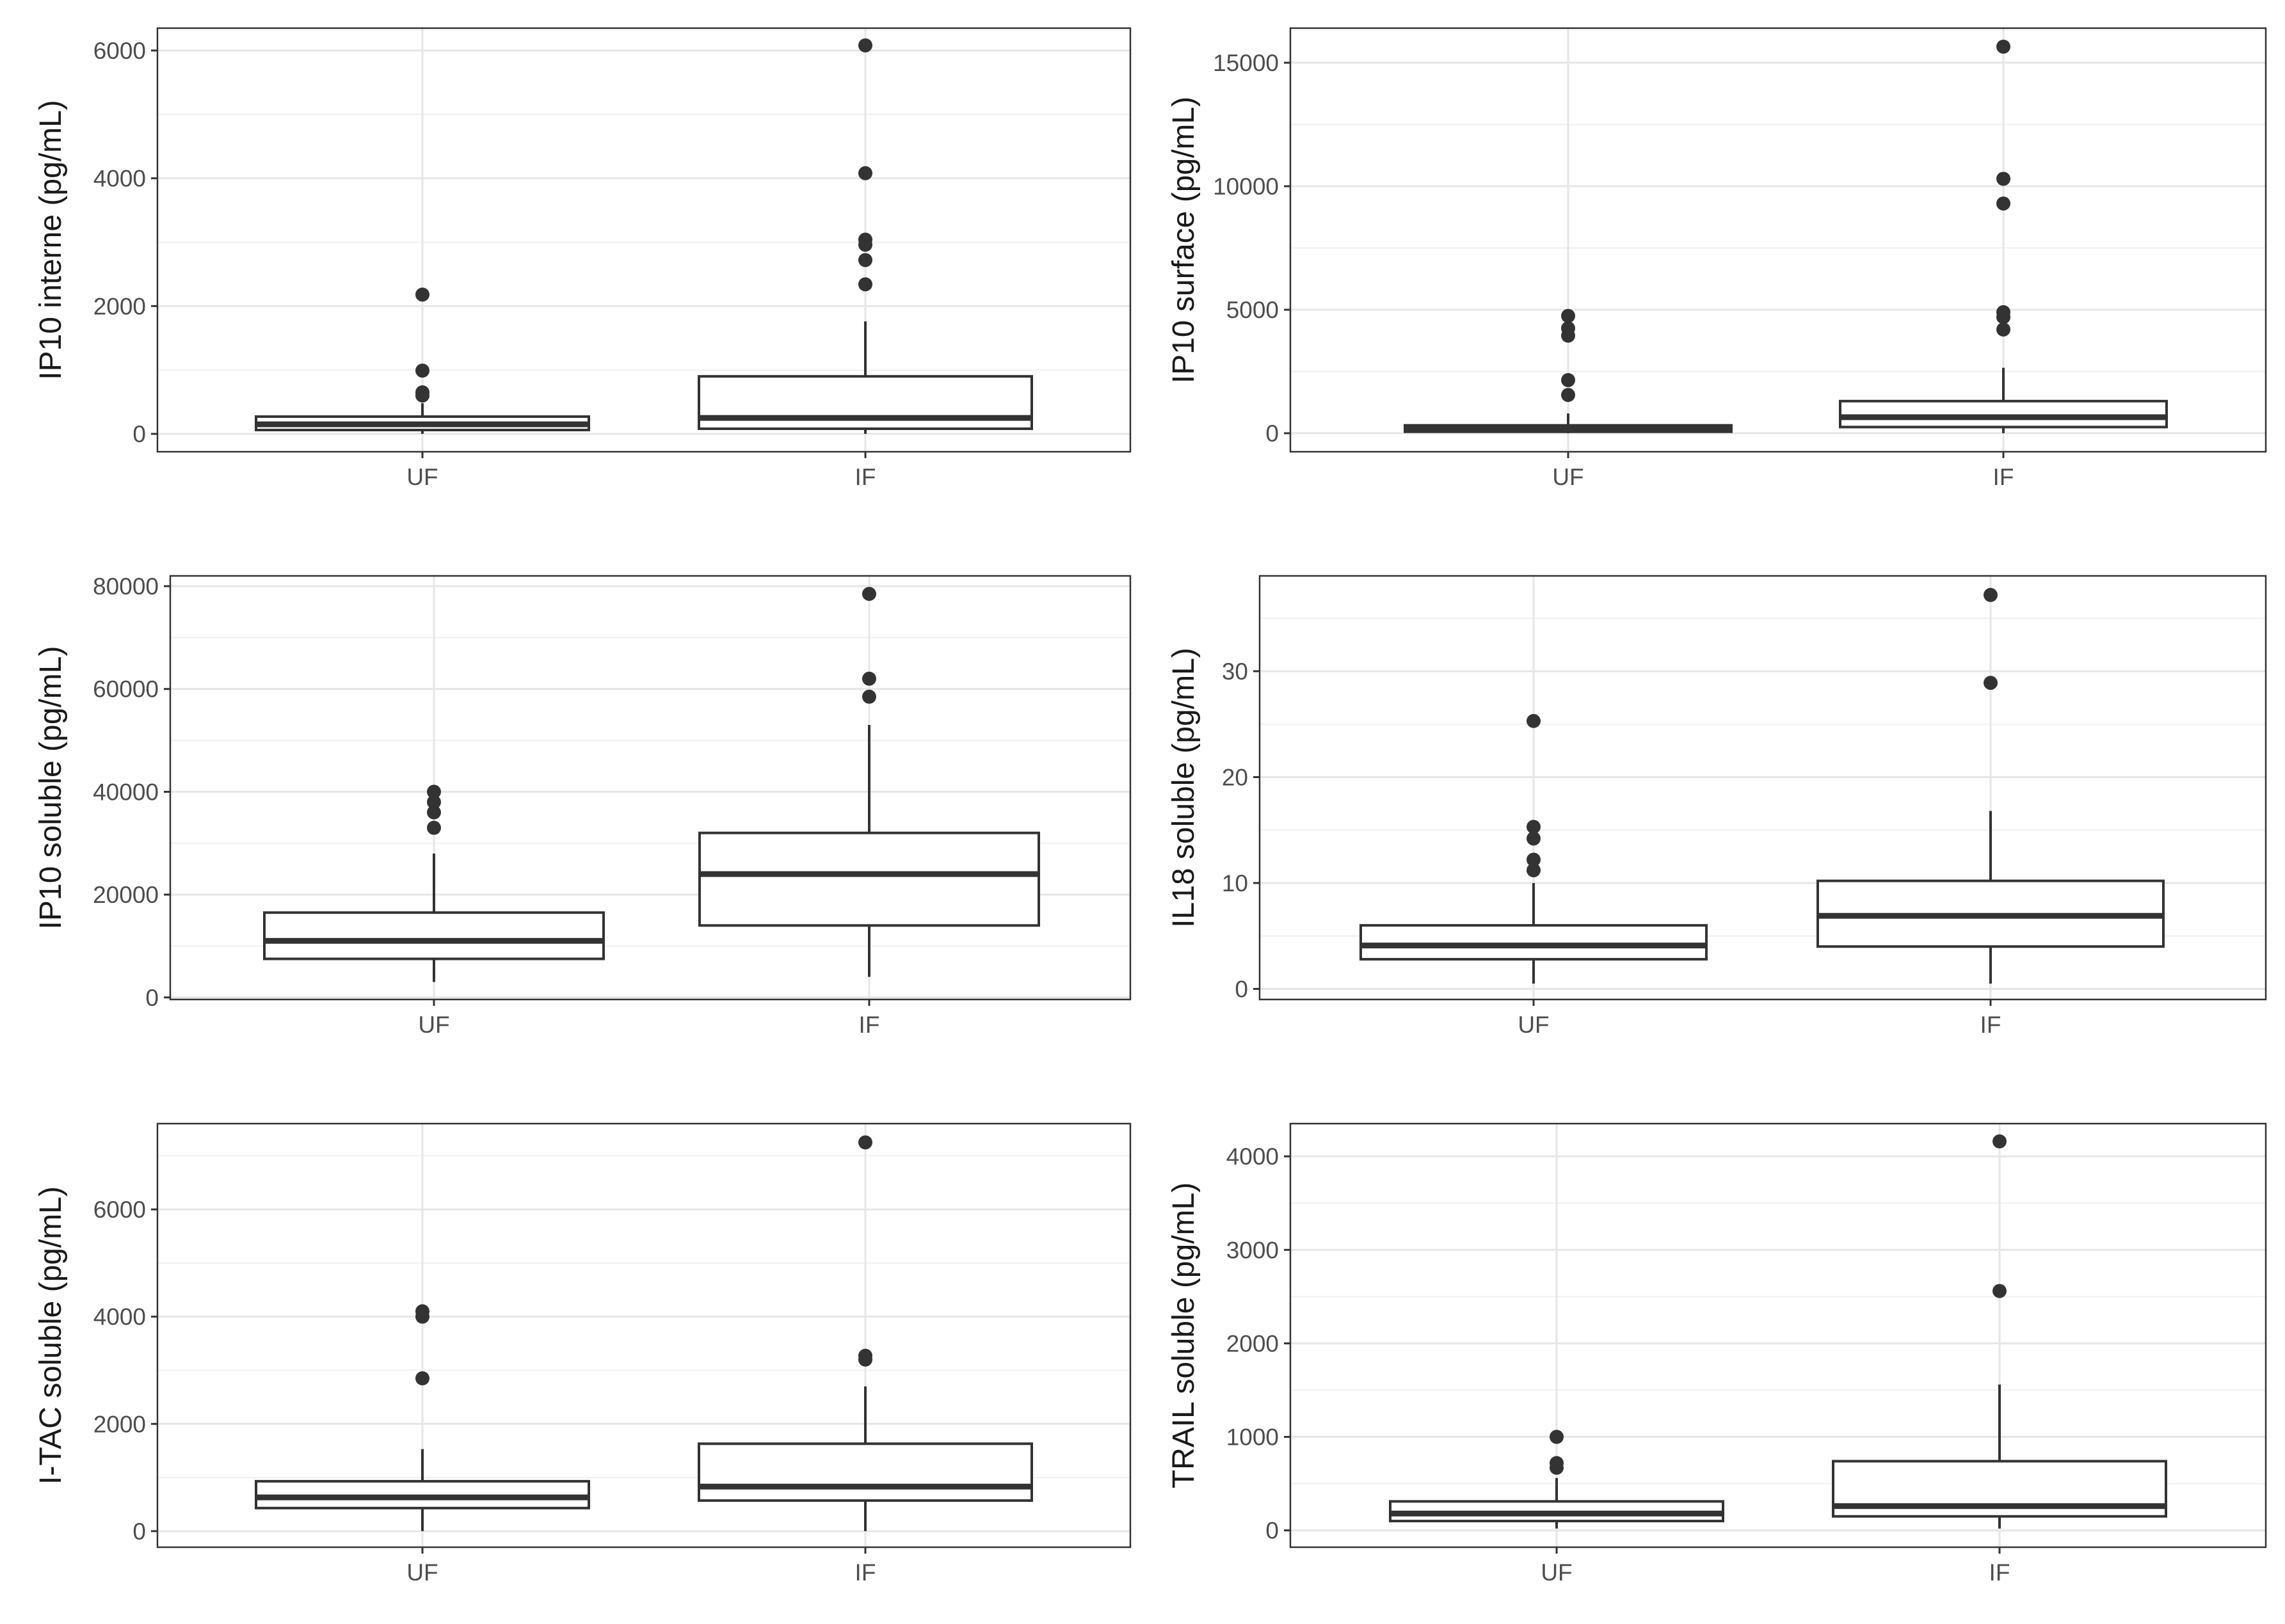  I want to click on panel-1: 0 2000 4000 6000 UF IF IP10 interne (pg/mL), so click(583, 258).